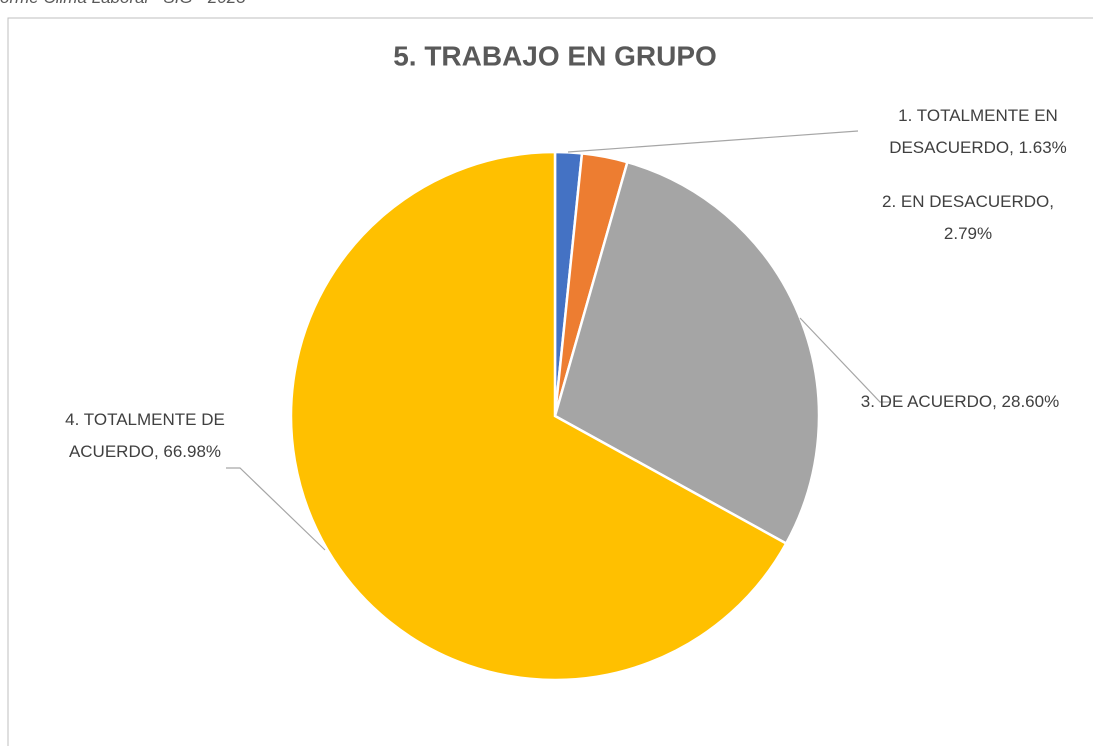 Image resolution: width=1093 pixels, height=746 pixels. What do you see at coordinates (145, 435) in the screenshot?
I see `data-label: 4. TOTALMENTE DE ACUERDO, 66.98%` at bounding box center [145, 435].